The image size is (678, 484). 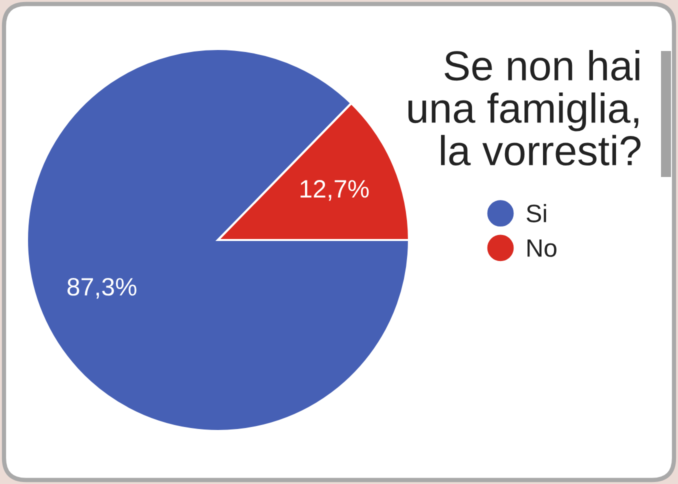 What do you see at coordinates (542, 248) in the screenshot?
I see `legend-label: No` at bounding box center [542, 248].